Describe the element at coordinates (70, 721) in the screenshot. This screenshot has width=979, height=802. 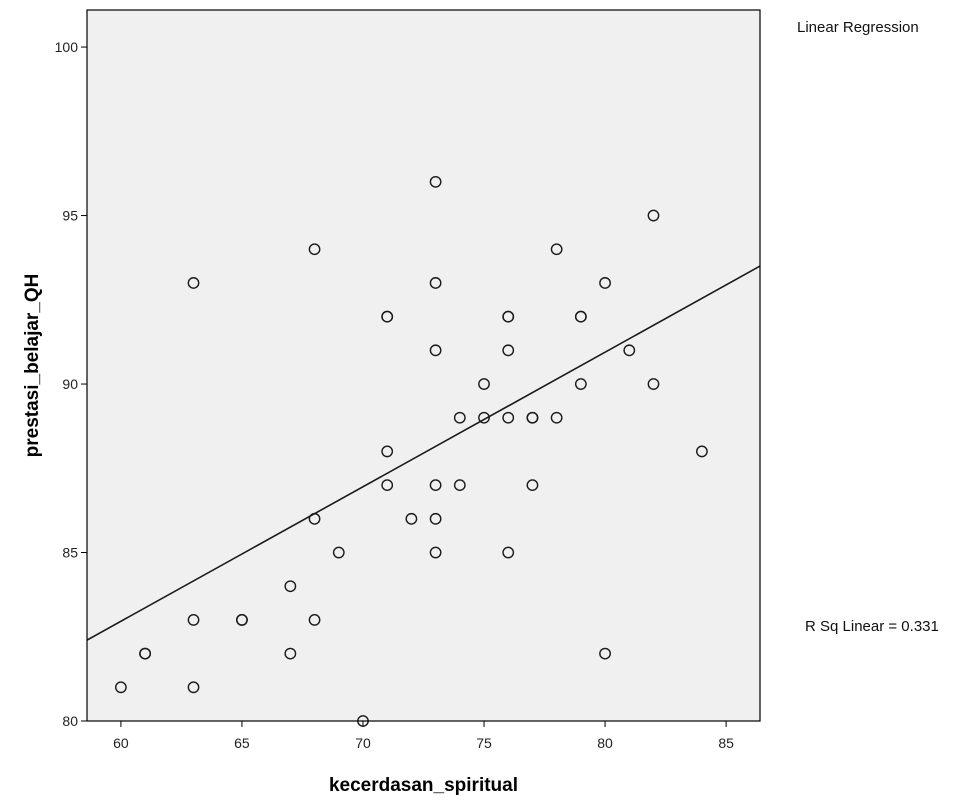
I see `y-tick-label: 80` at that location.